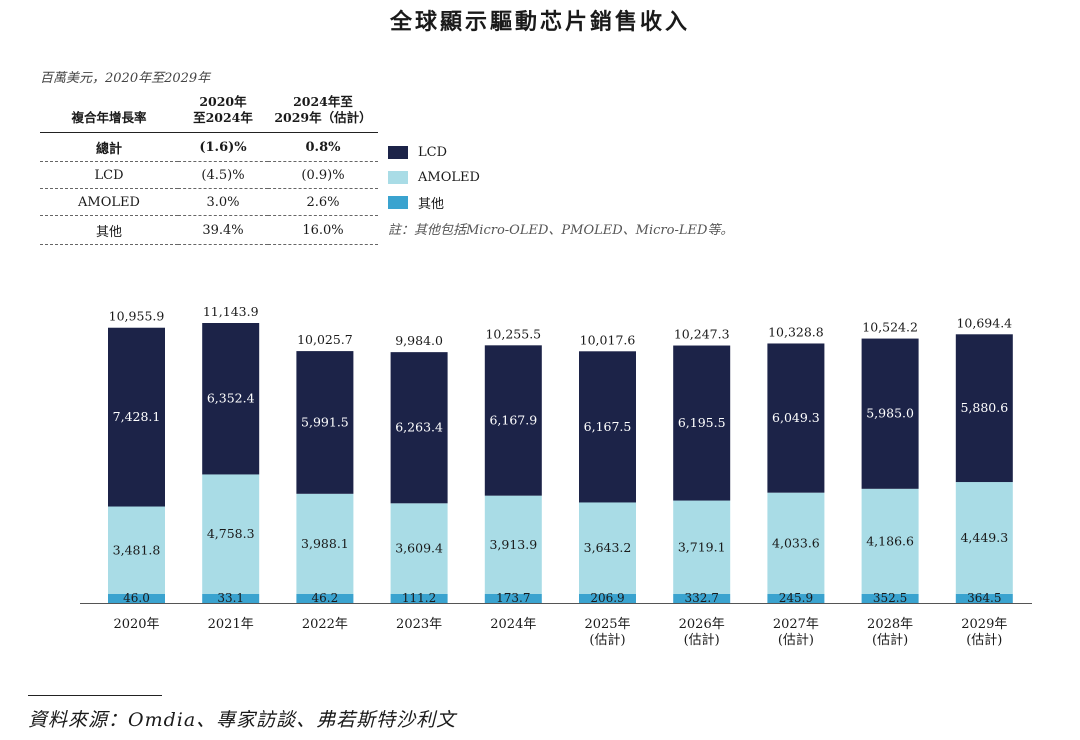 This screenshot has width=1080, height=740. Describe the element at coordinates (223, 202) in the screenshot. I see `cagr-value-2020-2024: 3.0%` at that location.